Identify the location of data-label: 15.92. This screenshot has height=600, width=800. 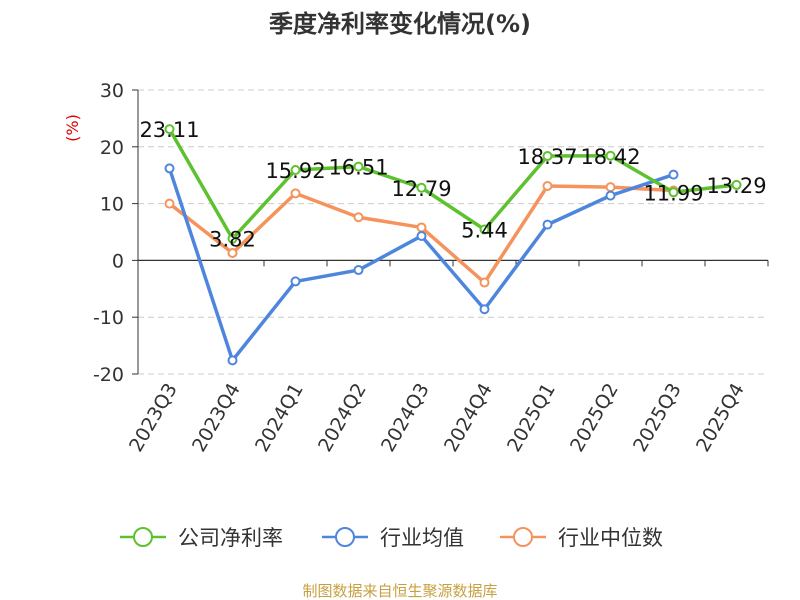
(295, 171).